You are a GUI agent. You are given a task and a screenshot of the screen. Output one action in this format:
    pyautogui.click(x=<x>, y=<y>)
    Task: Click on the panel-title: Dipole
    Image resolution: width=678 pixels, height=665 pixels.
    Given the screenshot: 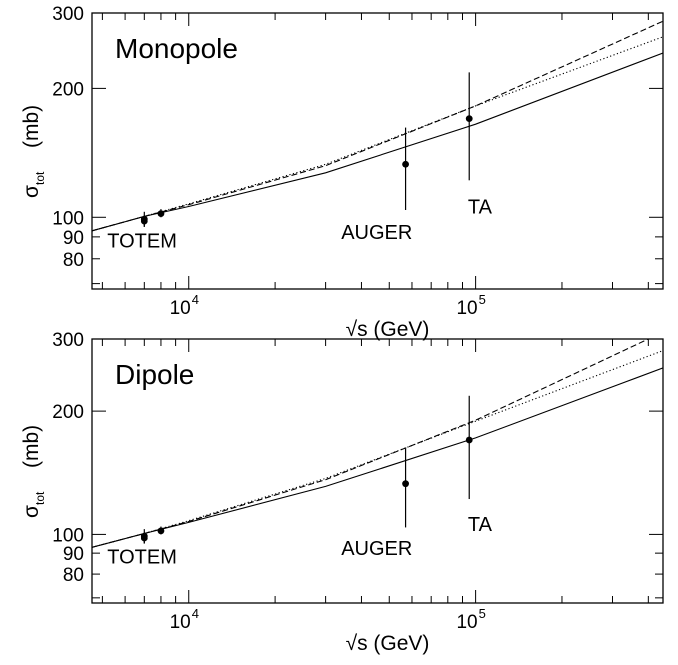 What is the action you would take?
    pyautogui.click(x=154, y=374)
    